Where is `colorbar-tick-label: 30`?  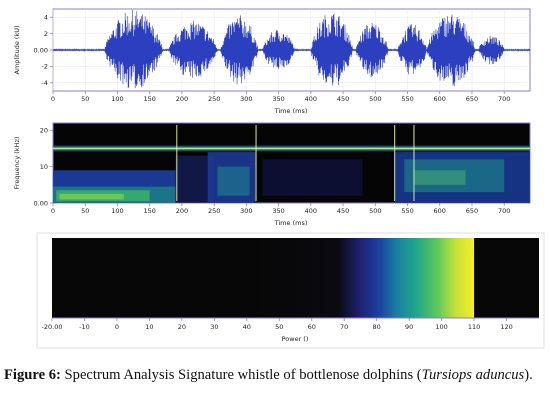 colorbar-tick-label: 30 is located at coordinates (214, 327).